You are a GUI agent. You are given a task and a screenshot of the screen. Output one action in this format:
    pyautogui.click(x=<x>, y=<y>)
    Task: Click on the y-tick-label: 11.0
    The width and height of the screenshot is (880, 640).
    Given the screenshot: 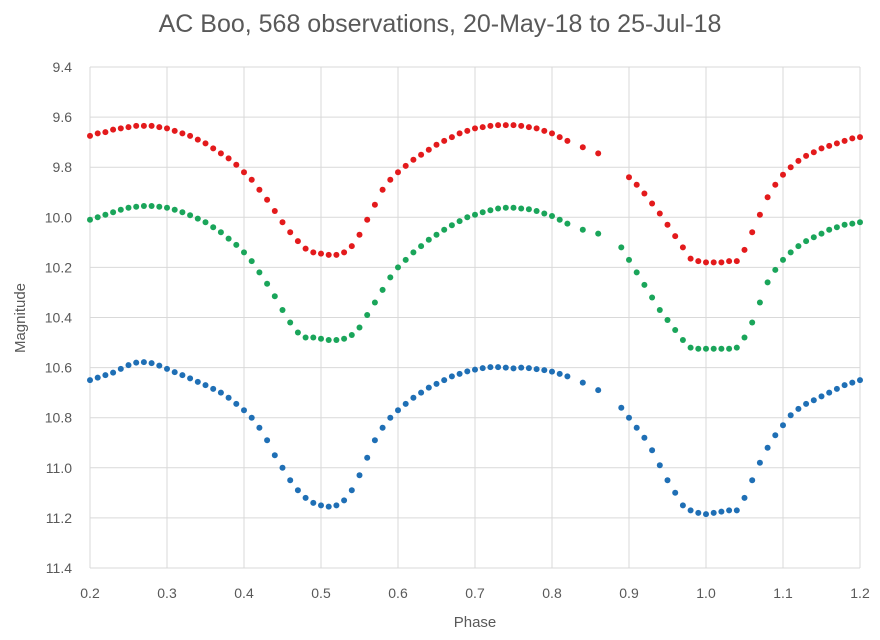 What is the action you would take?
    pyautogui.click(x=59, y=468)
    